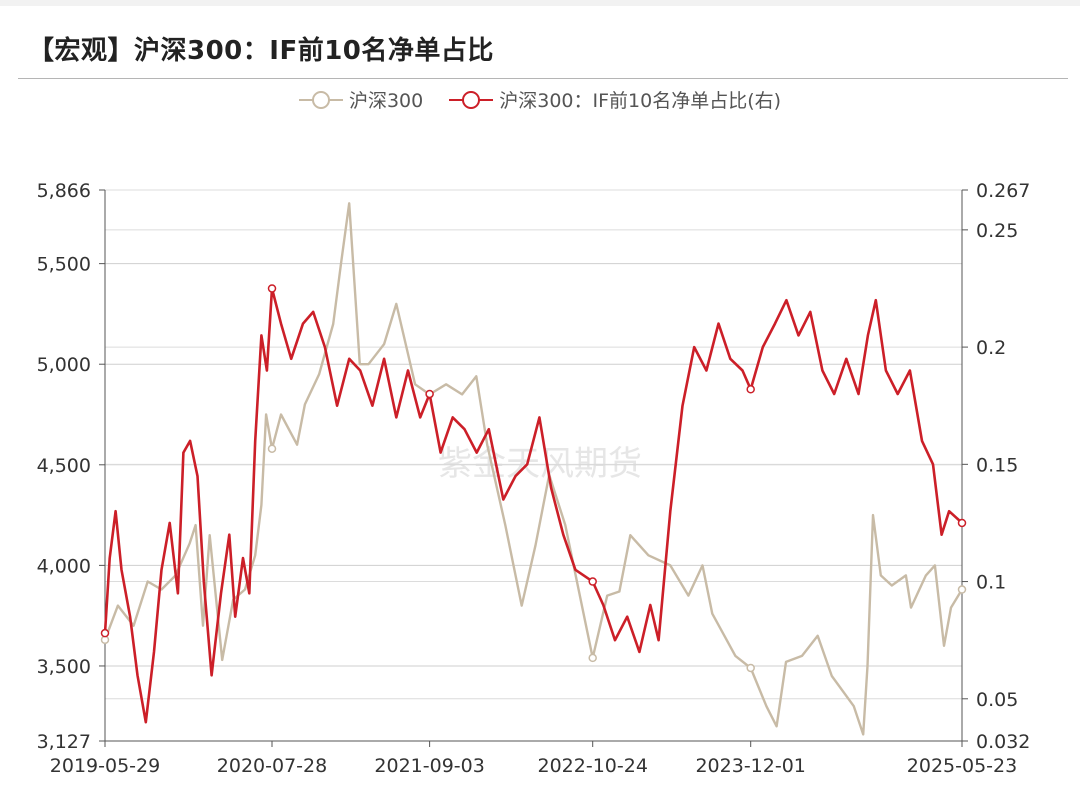  Describe the element at coordinates (997, 465) in the screenshot. I see `y-right-tick-label: 0.15` at that location.